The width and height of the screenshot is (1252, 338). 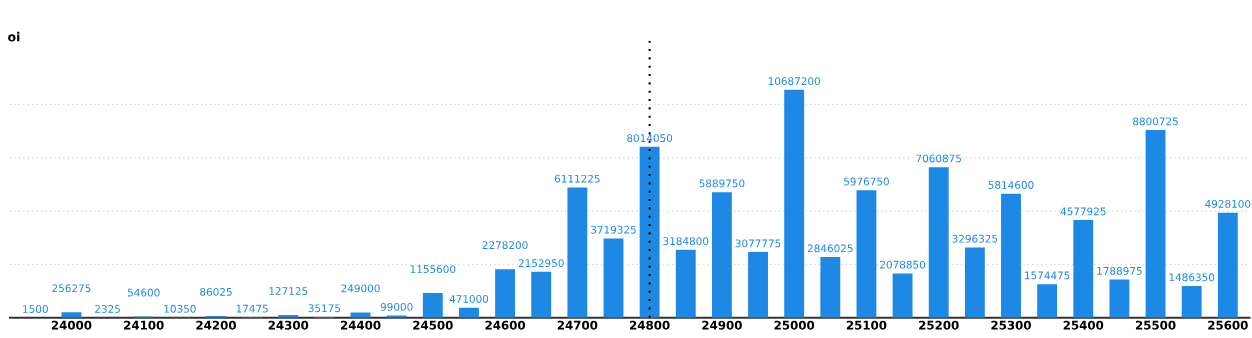 I want to click on data-label: 10350, so click(x=180, y=308).